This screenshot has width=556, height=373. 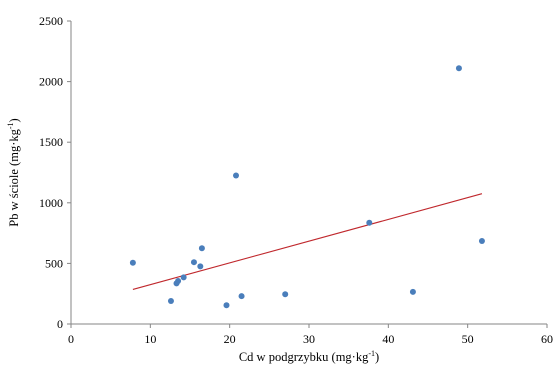 I want to click on y-tick-label: 1500, so click(x=51, y=142).